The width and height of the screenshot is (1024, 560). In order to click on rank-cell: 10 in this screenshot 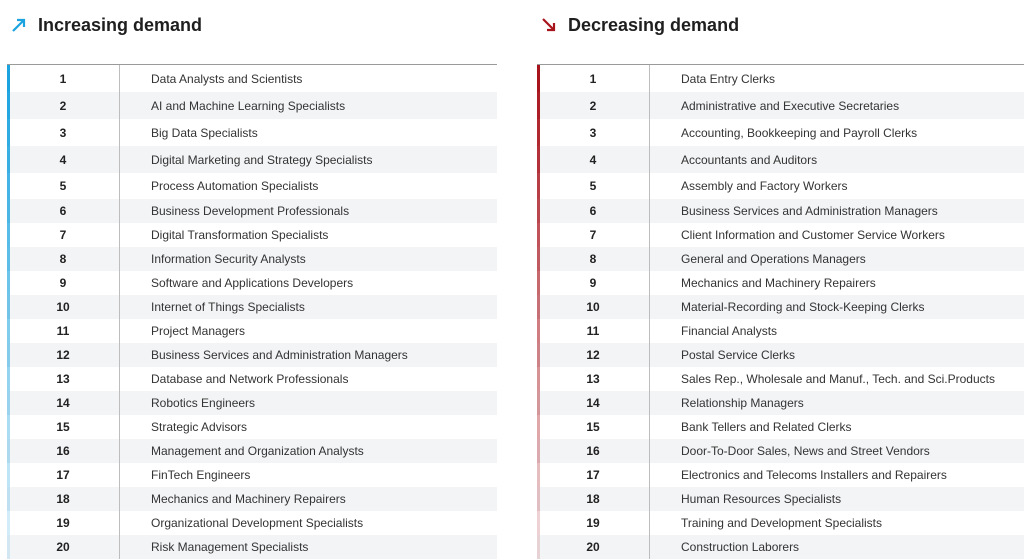, I will do `click(593, 307)`.